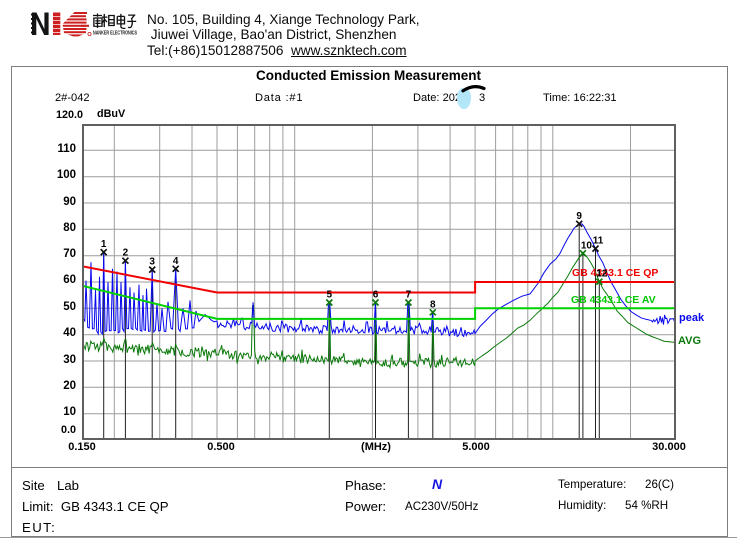  What do you see at coordinates (613, 300) in the screenshot?
I see `svg-text: GB 4343.1 CE AV` at bounding box center [613, 300].